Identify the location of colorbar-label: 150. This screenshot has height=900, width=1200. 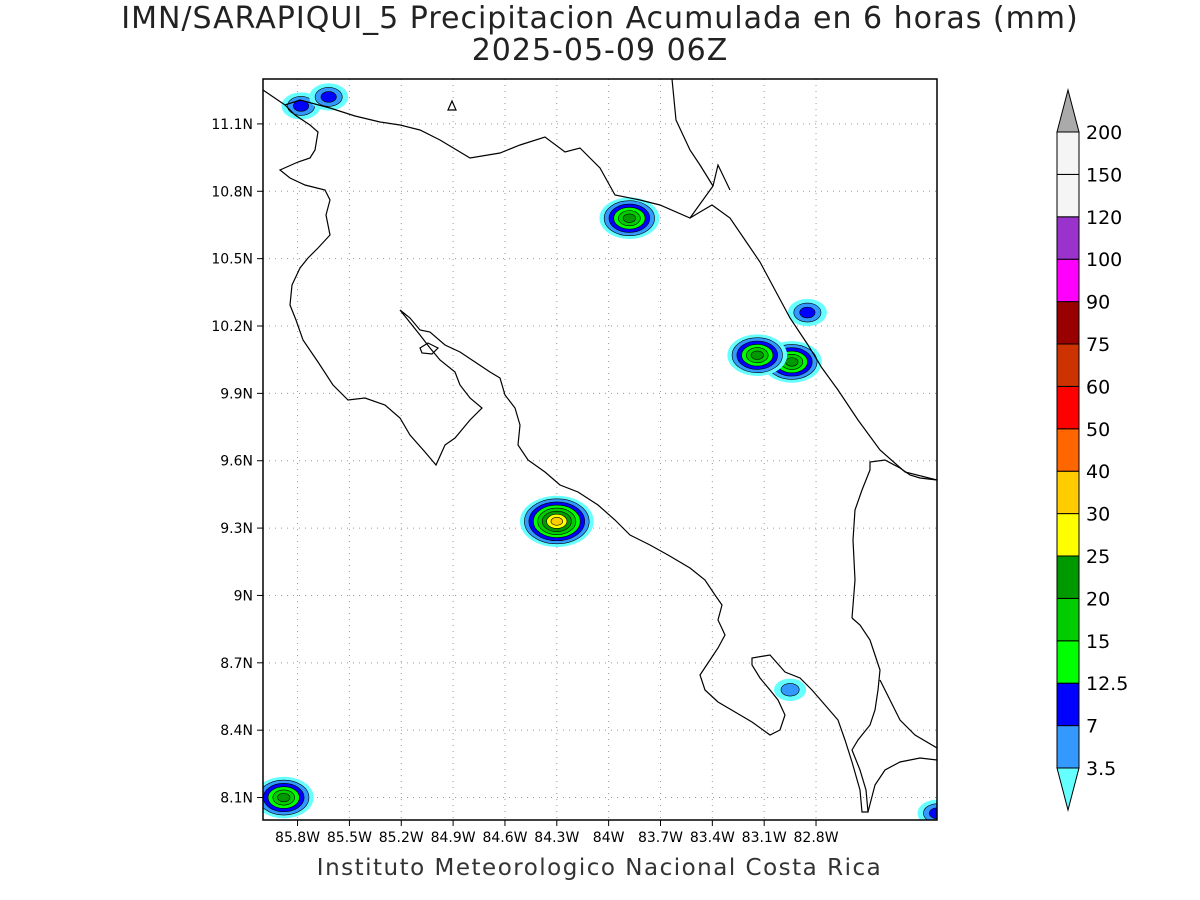
(1104, 175).